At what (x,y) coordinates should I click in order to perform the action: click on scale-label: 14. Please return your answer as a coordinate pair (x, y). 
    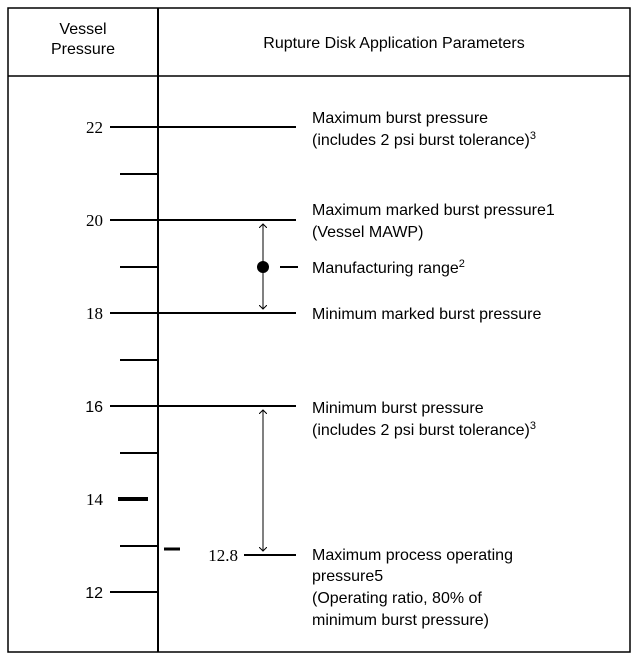
    Looking at the image, I should click on (95, 499).